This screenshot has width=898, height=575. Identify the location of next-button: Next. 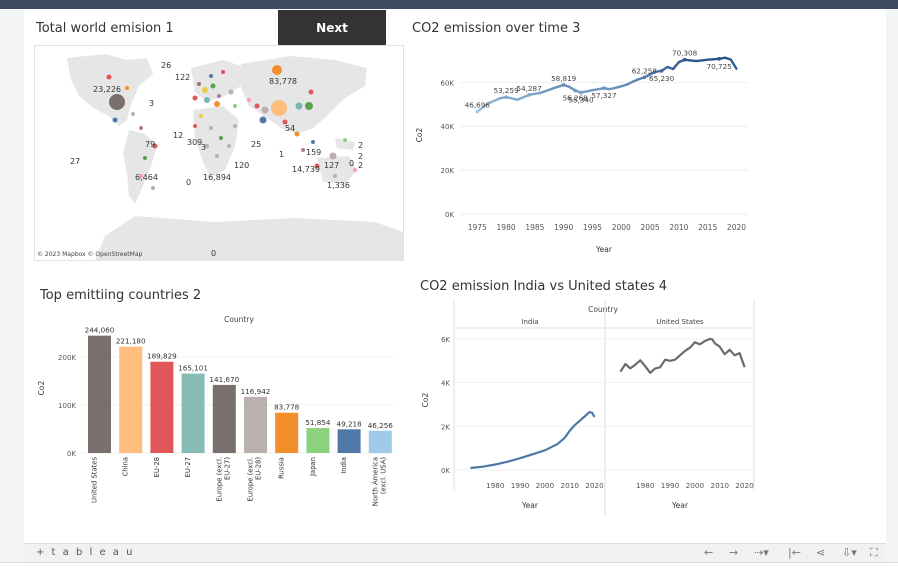
(332, 28).